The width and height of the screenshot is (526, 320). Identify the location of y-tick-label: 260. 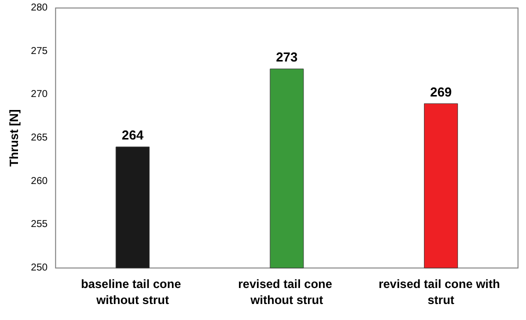
(39, 181).